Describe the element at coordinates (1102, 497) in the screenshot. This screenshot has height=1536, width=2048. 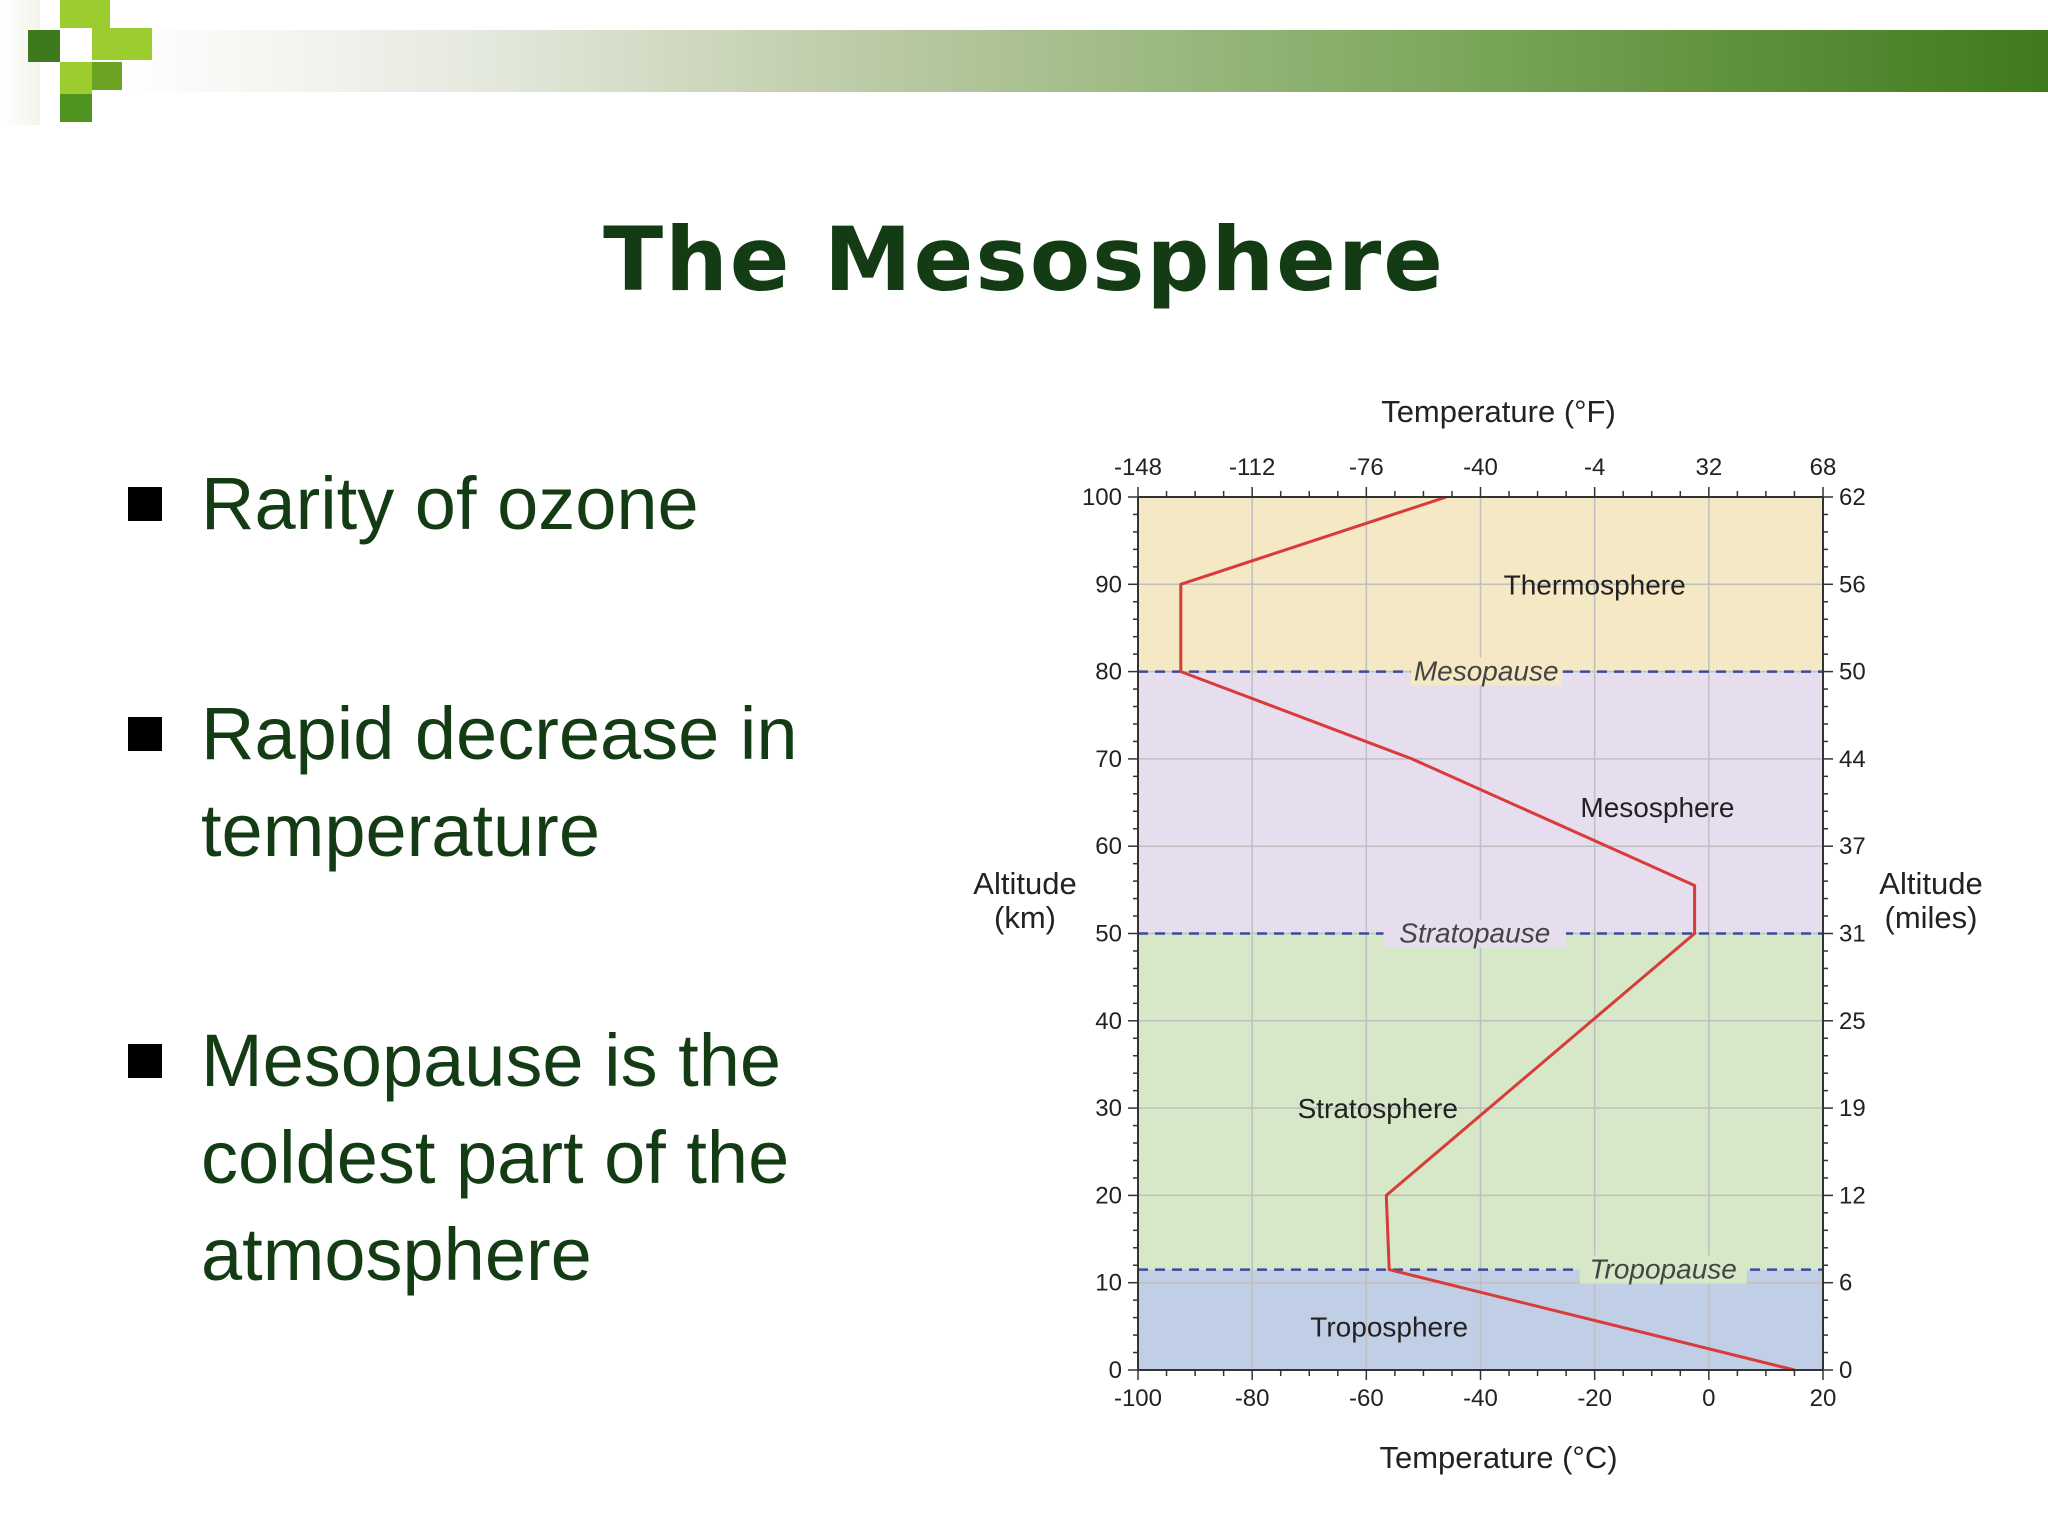
I see `tick-label-left: 100` at that location.